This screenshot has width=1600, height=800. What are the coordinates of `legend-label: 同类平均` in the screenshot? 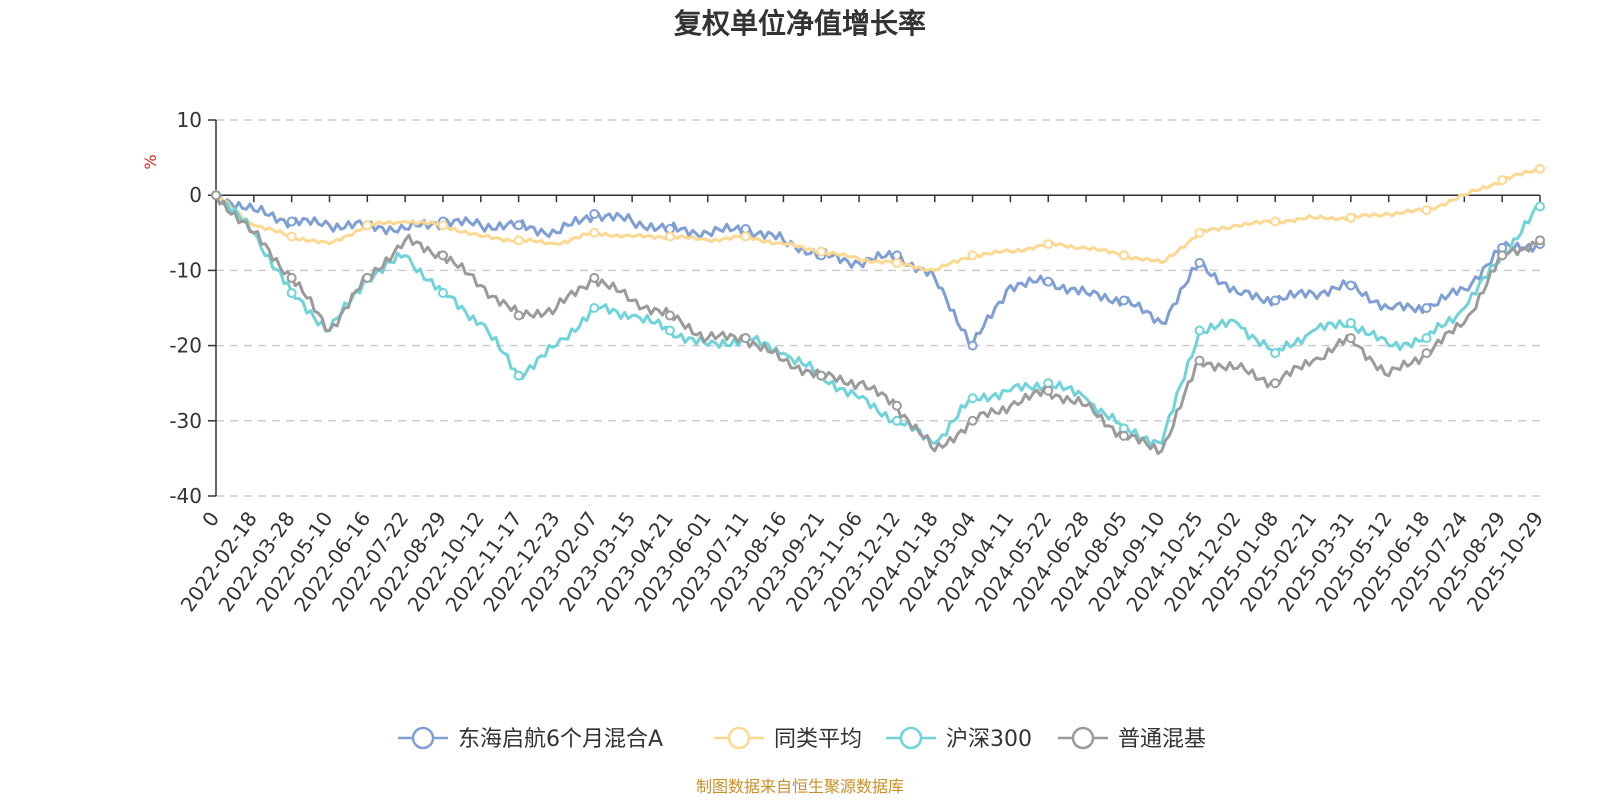 It's located at (818, 739).